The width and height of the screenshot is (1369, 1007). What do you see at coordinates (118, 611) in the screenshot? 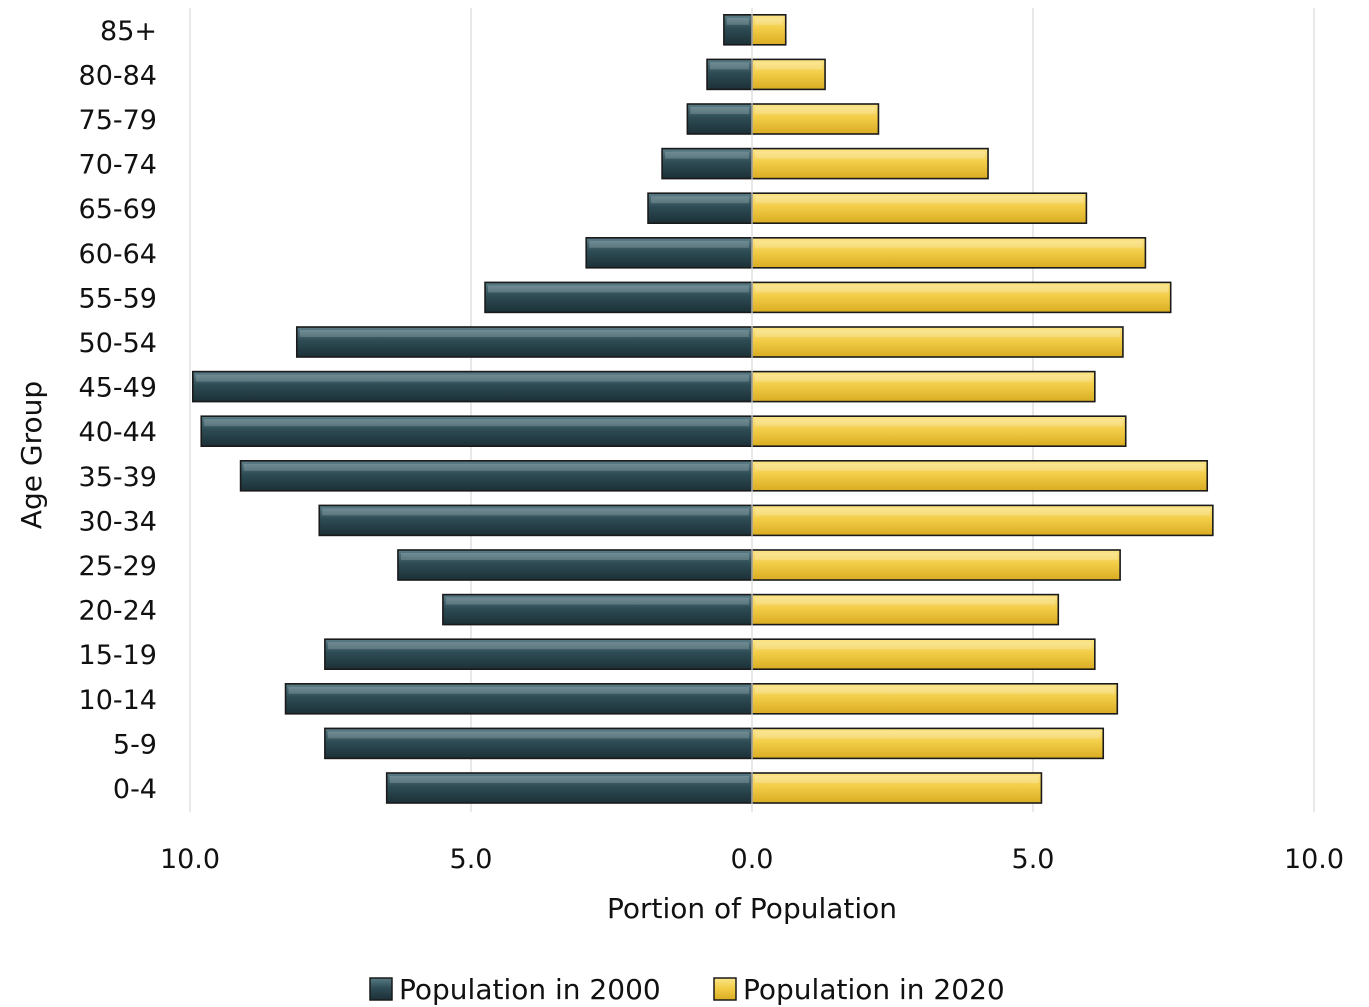
I see `y-tick-label: 20-24` at bounding box center [118, 611].